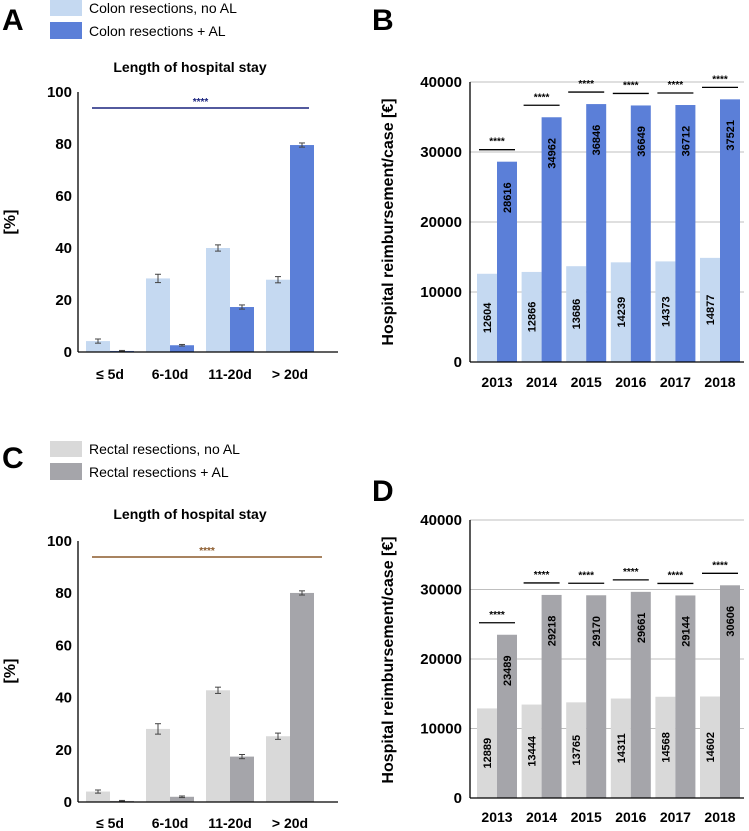 This screenshot has width=749, height=831. Describe the element at coordinates (63, 248) in the screenshot. I see `chart-a-ytick: 40` at that location.